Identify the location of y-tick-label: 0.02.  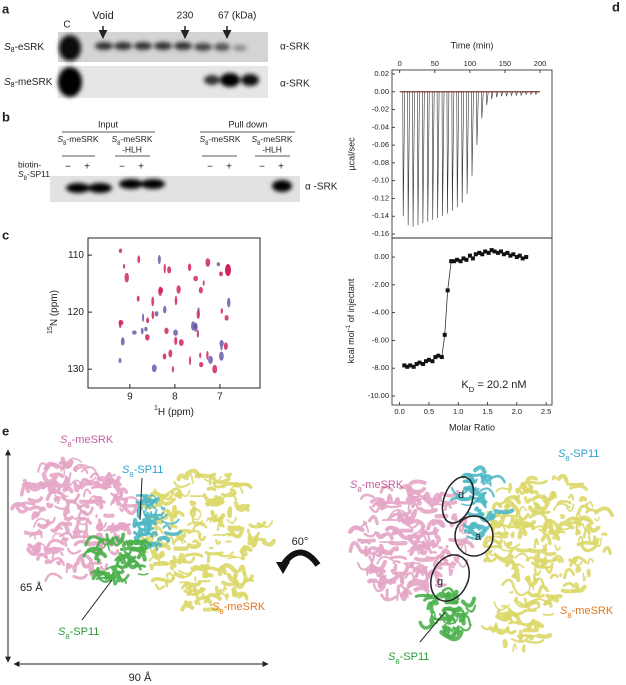
(381, 73).